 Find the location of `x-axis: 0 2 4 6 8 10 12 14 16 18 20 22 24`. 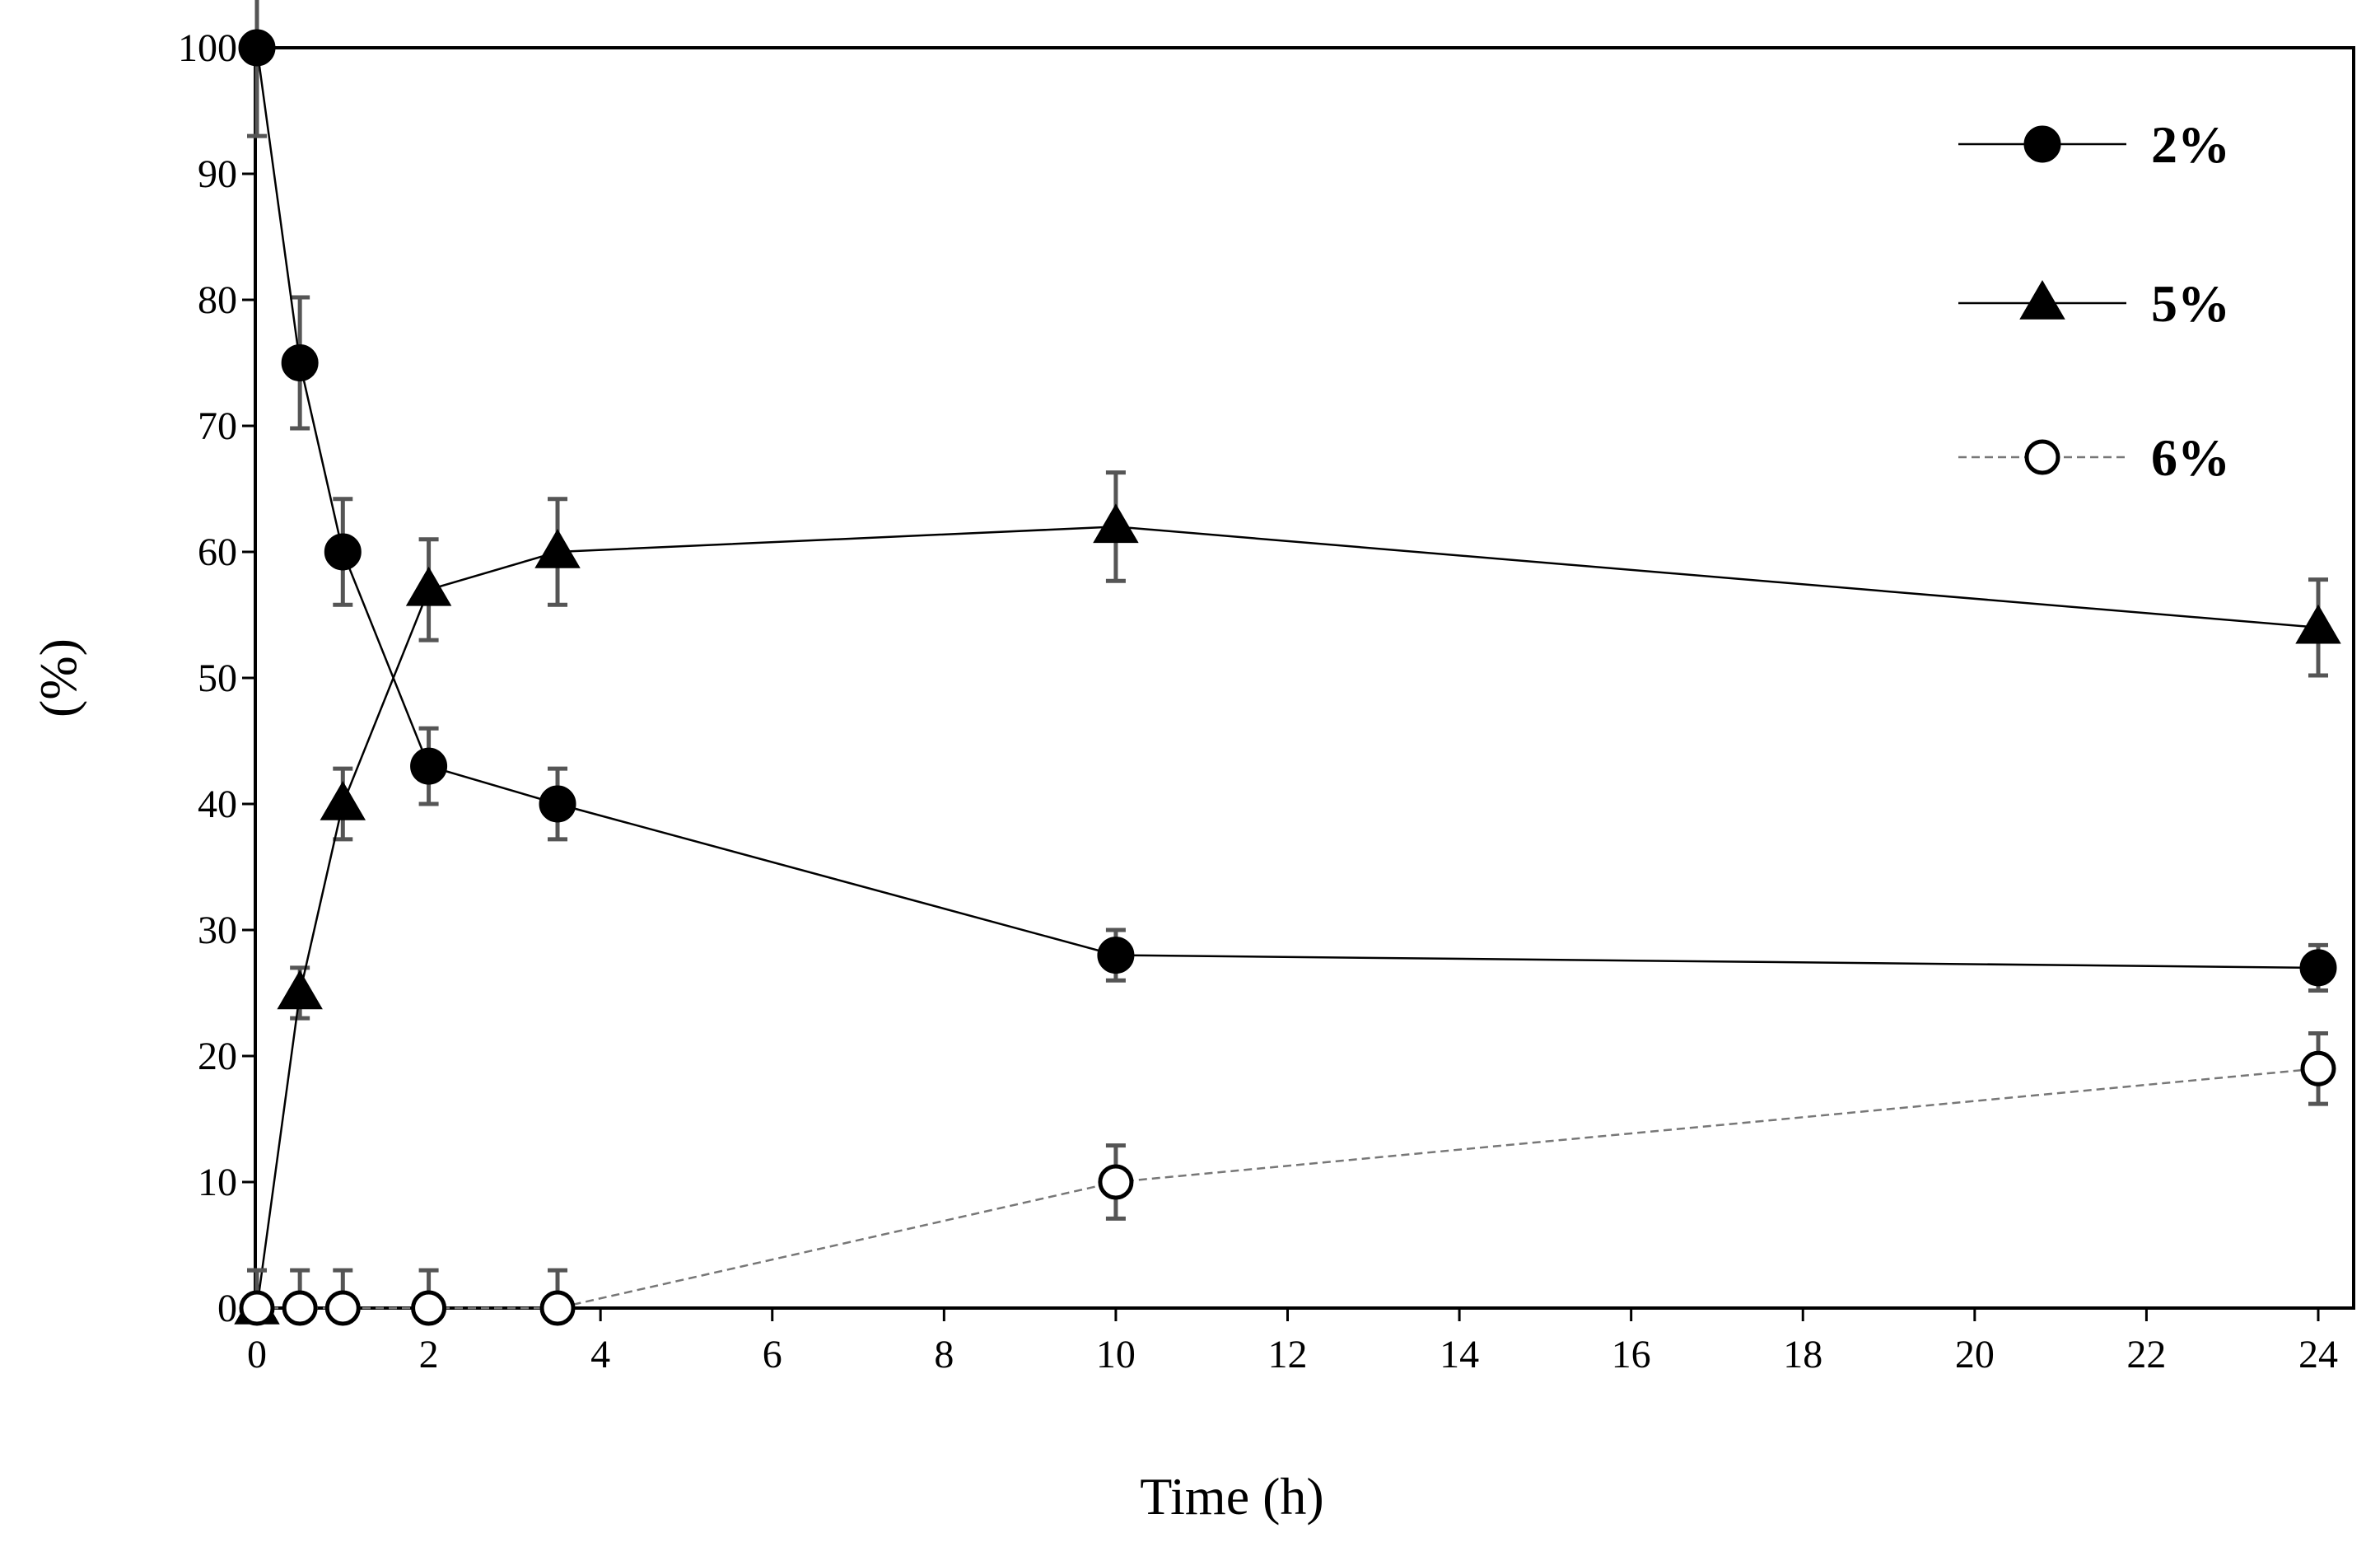

x-axis: 0 2 4 6 8 10 12 14 16 18 20 22 24 is located at coordinates (1292, 1342).